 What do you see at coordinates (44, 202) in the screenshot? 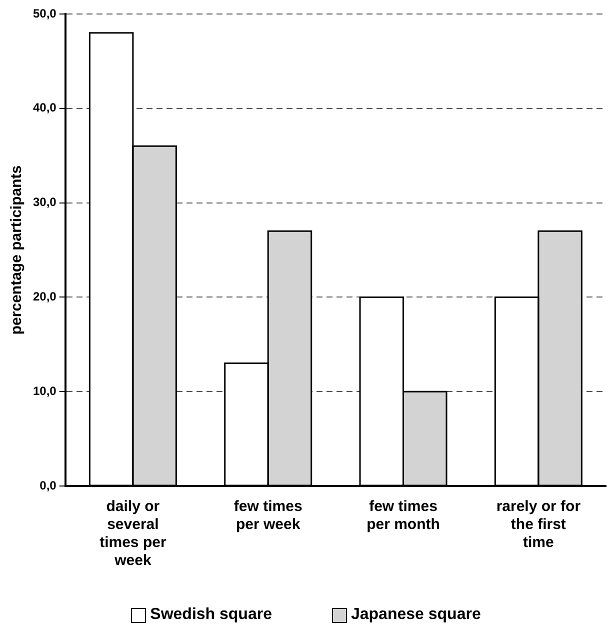
I see `y-tick-label: 30,0` at bounding box center [44, 202].